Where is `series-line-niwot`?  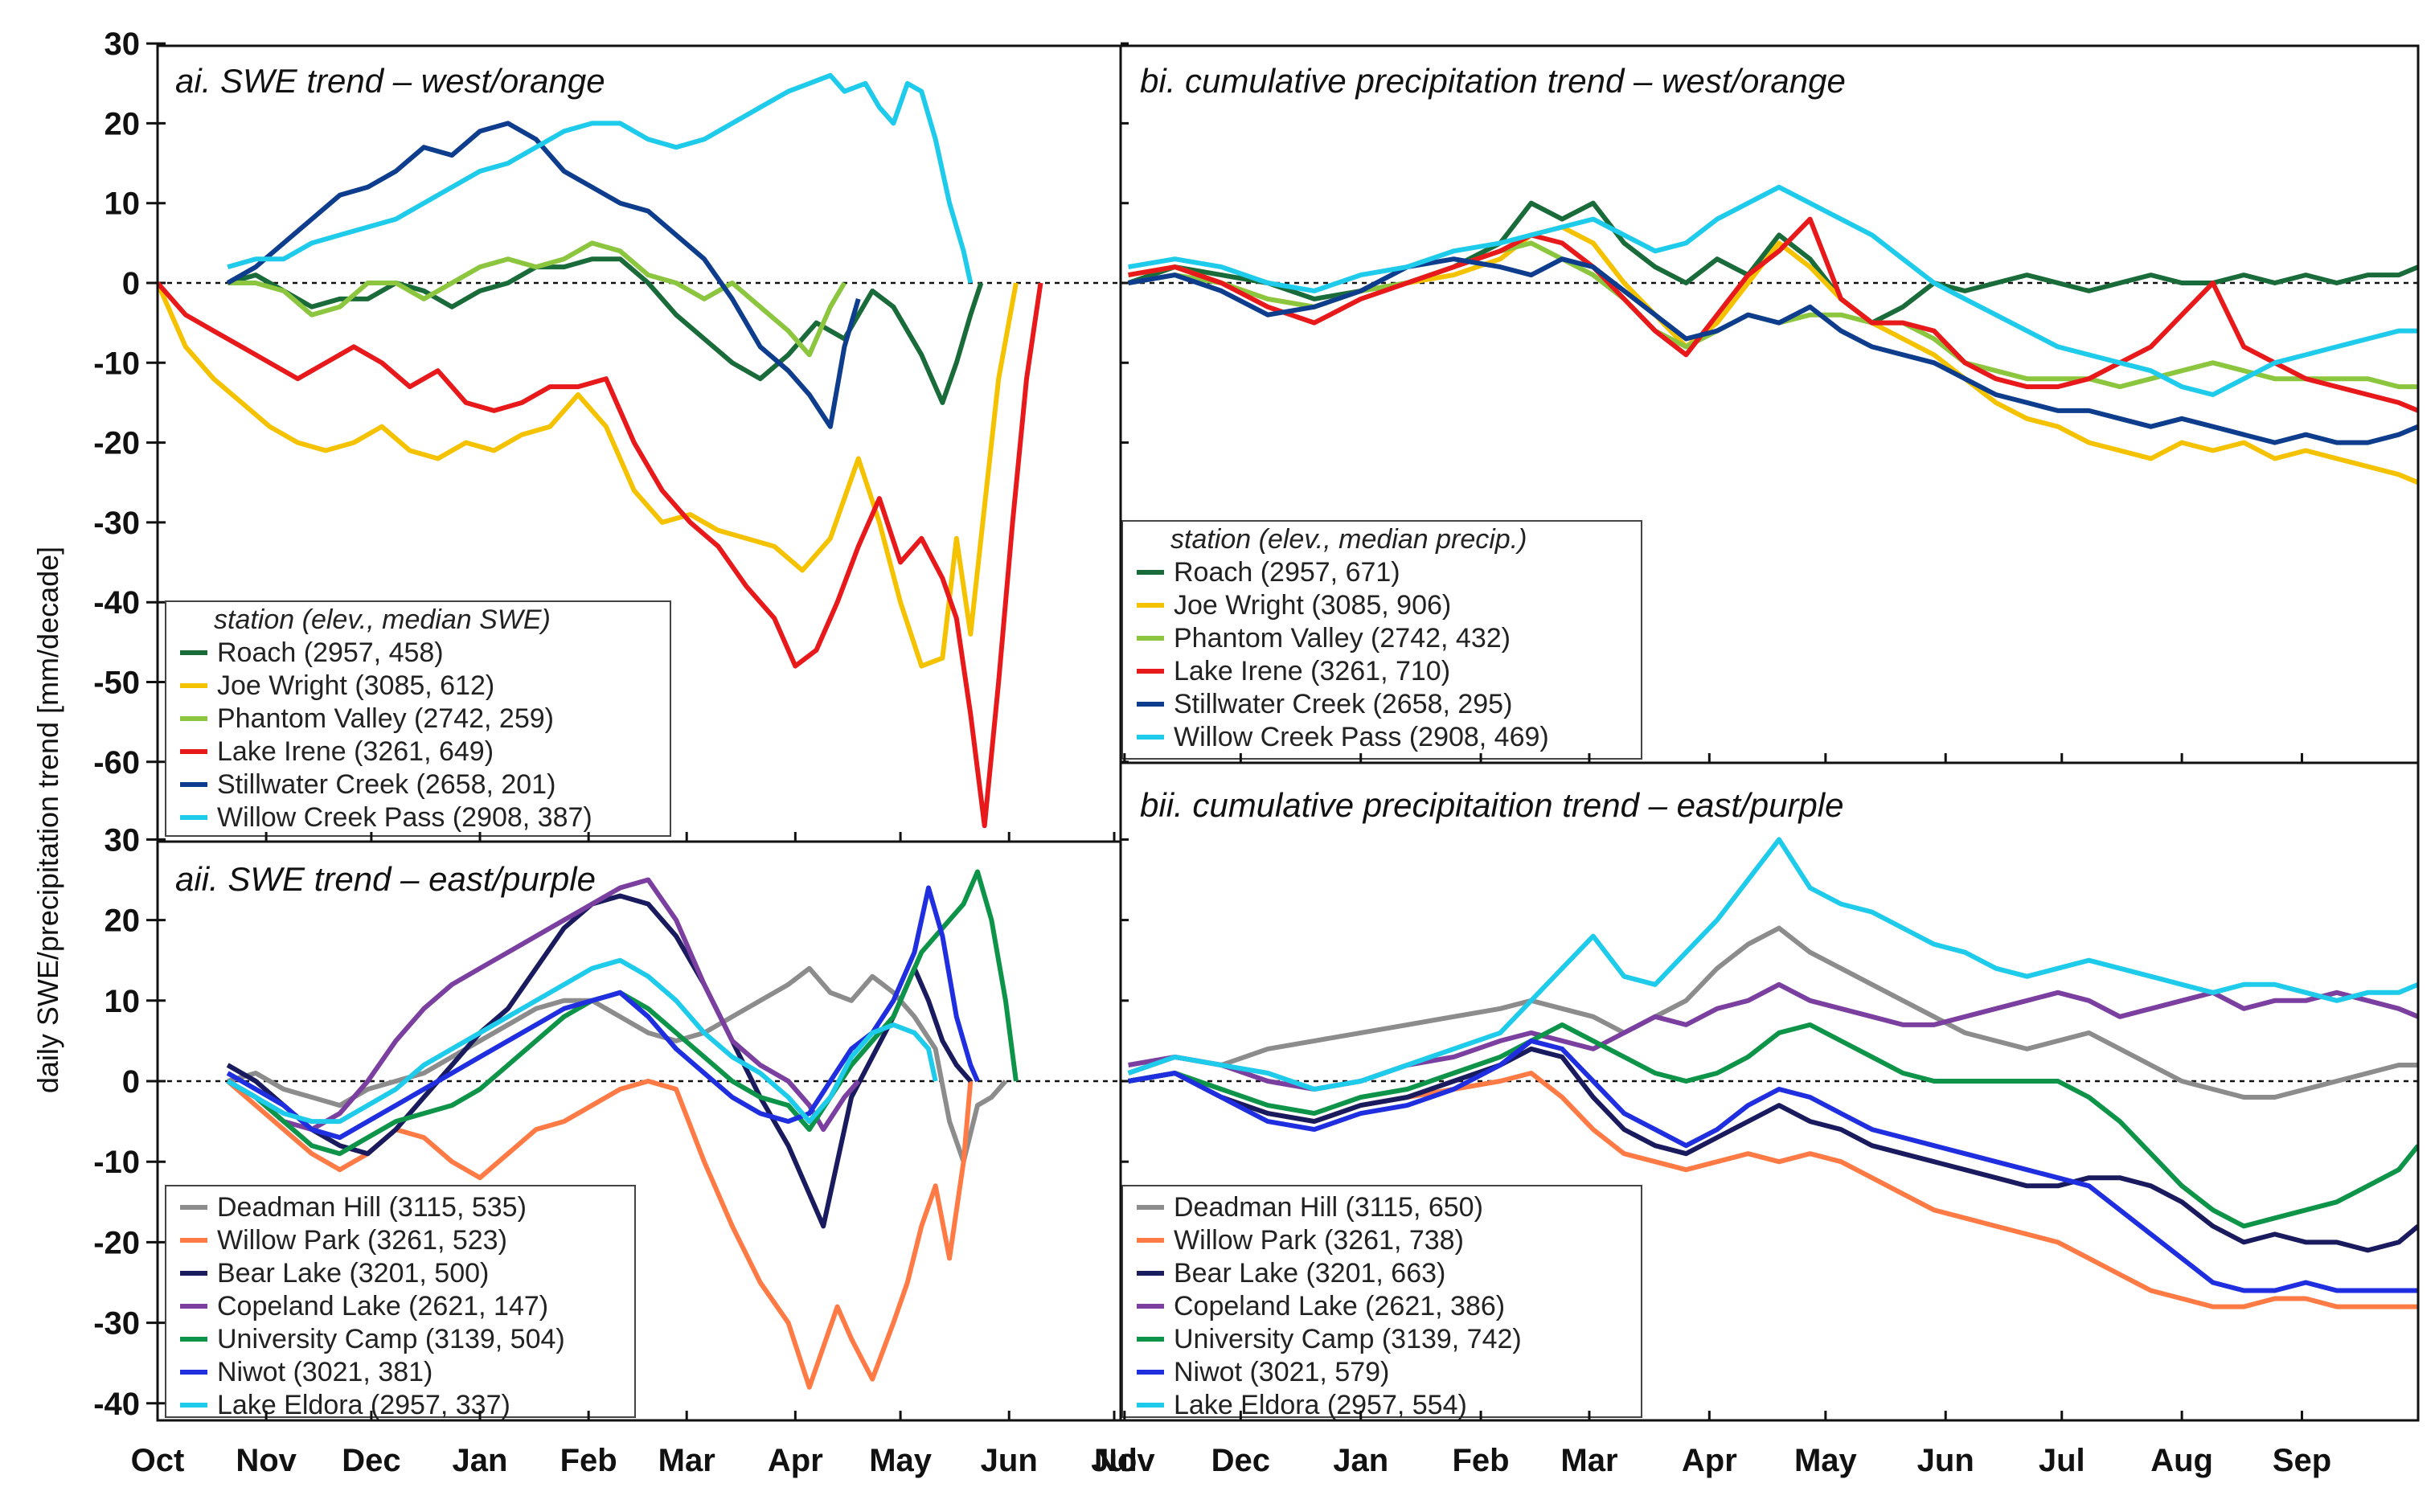
series-line-niwot is located at coordinates (1773, 1165).